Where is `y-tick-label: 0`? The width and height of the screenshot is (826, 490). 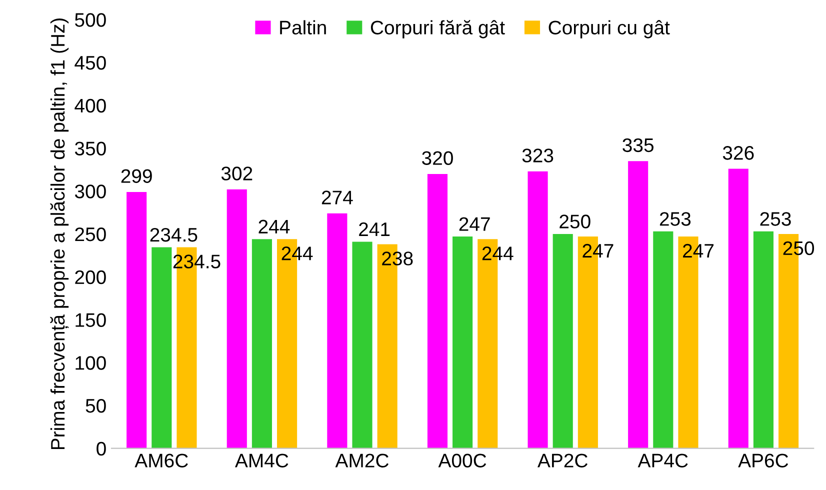 y-tick-label: 0 is located at coordinates (101, 449).